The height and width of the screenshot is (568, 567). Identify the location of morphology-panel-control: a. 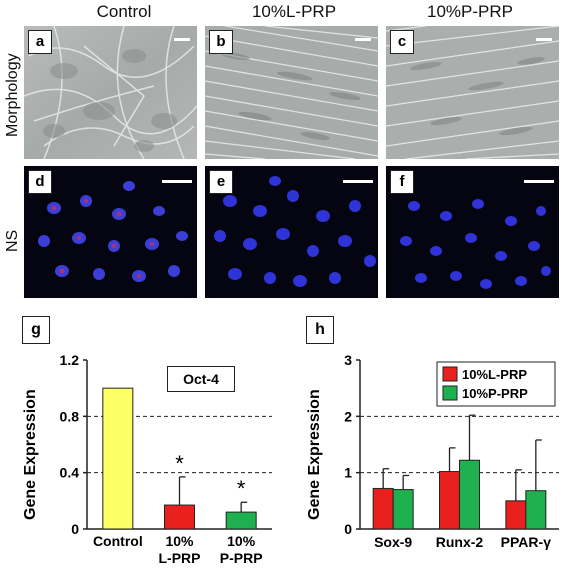
(110, 92).